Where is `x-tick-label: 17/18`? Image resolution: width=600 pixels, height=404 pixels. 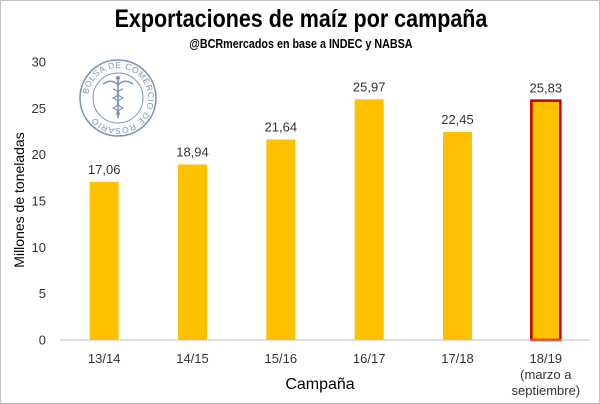
x-tick-label: 17/18 is located at coordinates (457, 358).